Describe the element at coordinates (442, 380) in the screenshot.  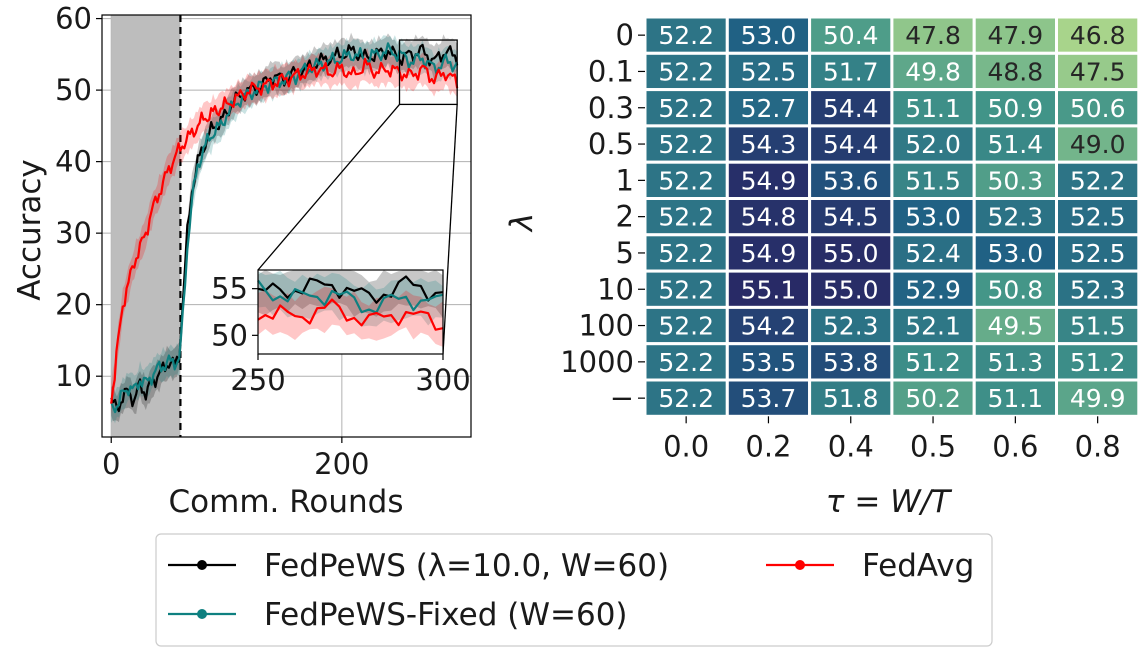
I see `inset-x-tick-label: 300` at that location.